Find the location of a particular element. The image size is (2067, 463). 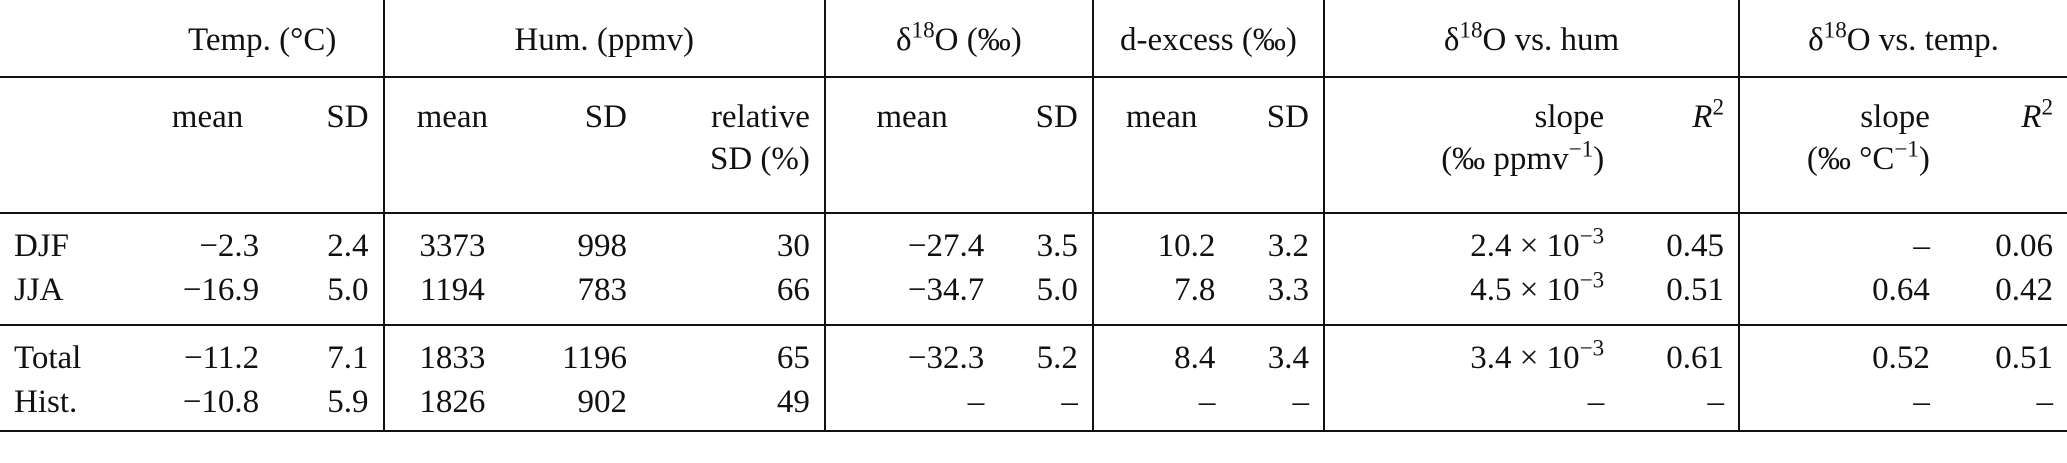

cell-dexcess-mean: 7.8 is located at coordinates (1160, 296).